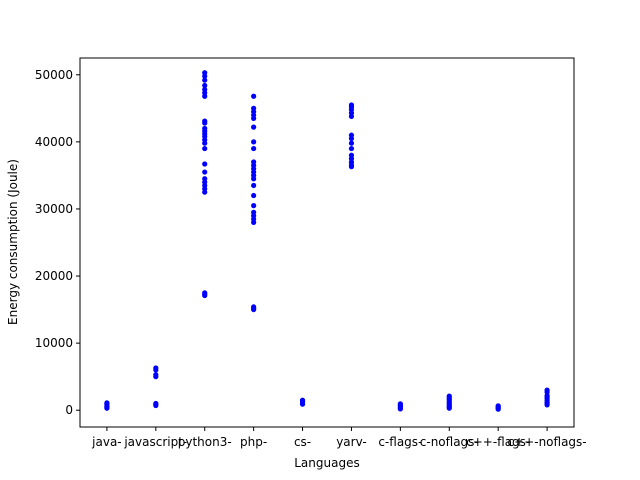 This screenshot has height=480, width=640. What do you see at coordinates (69, 410) in the screenshot?
I see `y-tick-label: 0` at bounding box center [69, 410].